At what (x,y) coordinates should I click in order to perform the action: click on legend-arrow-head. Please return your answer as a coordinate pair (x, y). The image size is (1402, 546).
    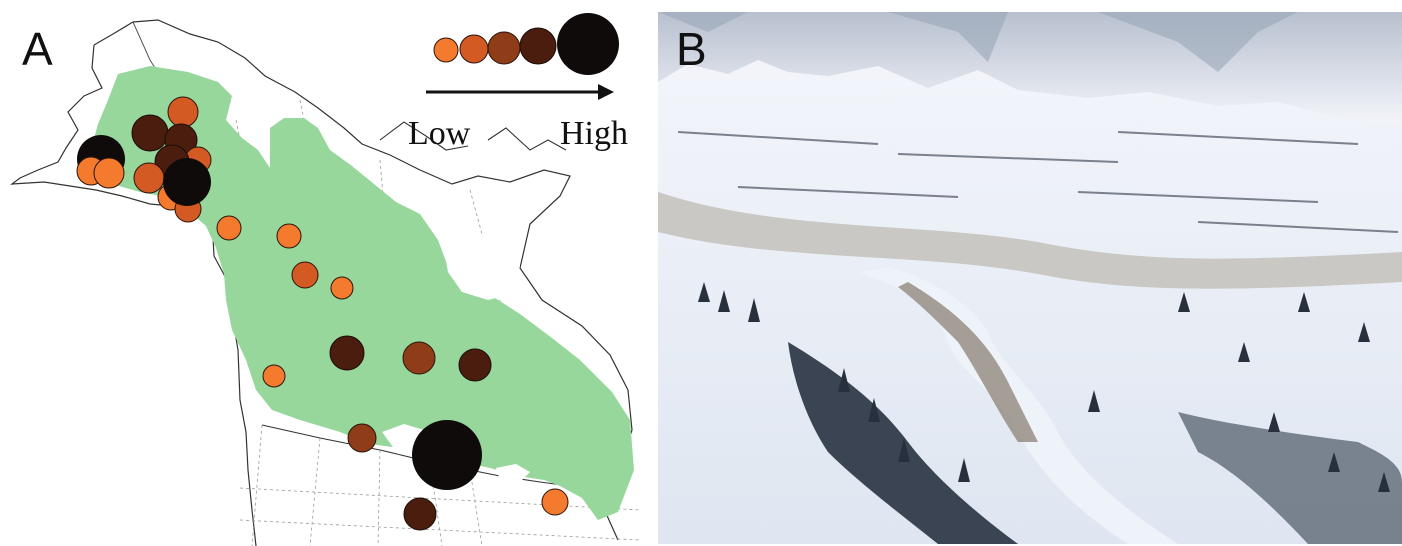
    Looking at the image, I should click on (606, 92).